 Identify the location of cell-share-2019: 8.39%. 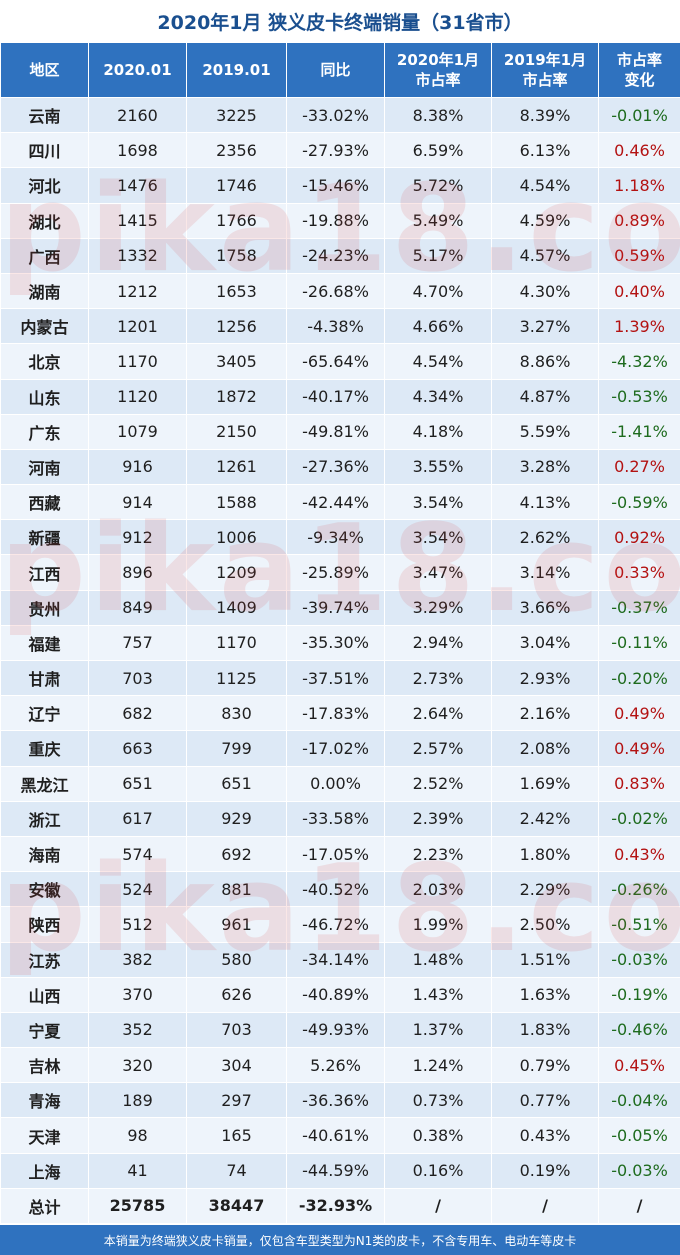
(545, 115).